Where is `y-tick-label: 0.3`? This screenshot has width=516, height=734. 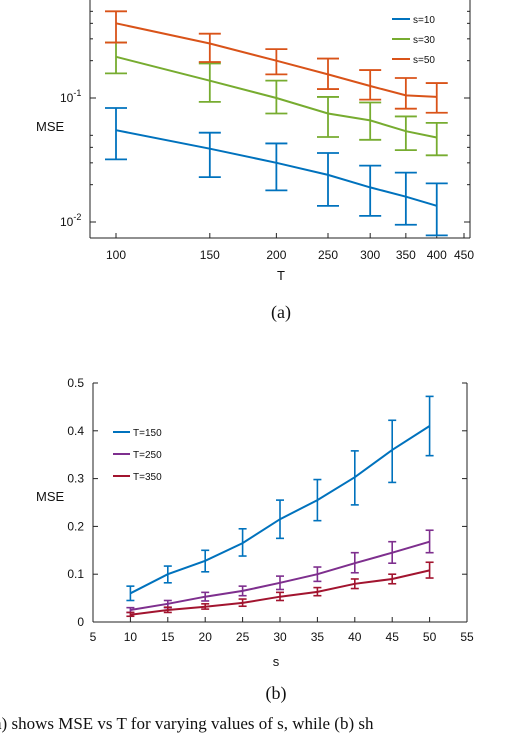
y-tick-label: 0.3 is located at coordinates (75, 479).